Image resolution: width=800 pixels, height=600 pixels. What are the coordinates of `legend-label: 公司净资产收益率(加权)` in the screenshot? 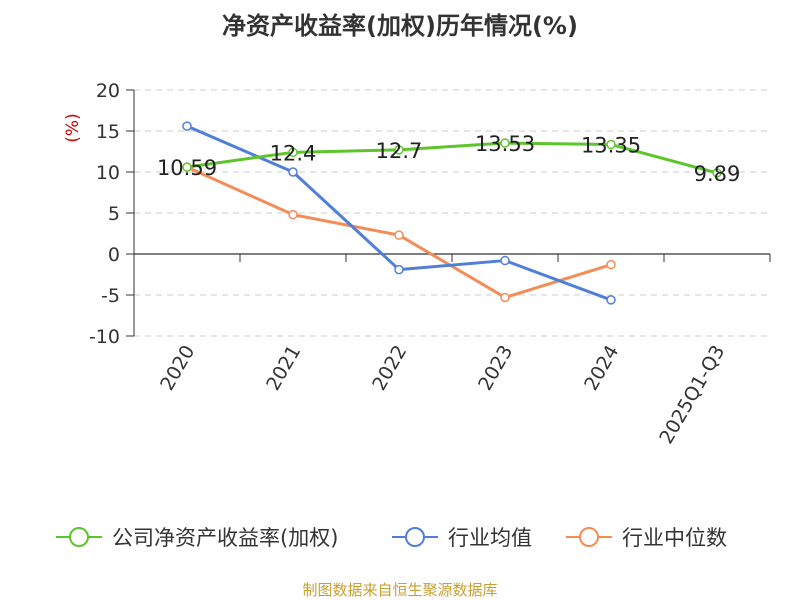 It's located at (225, 538).